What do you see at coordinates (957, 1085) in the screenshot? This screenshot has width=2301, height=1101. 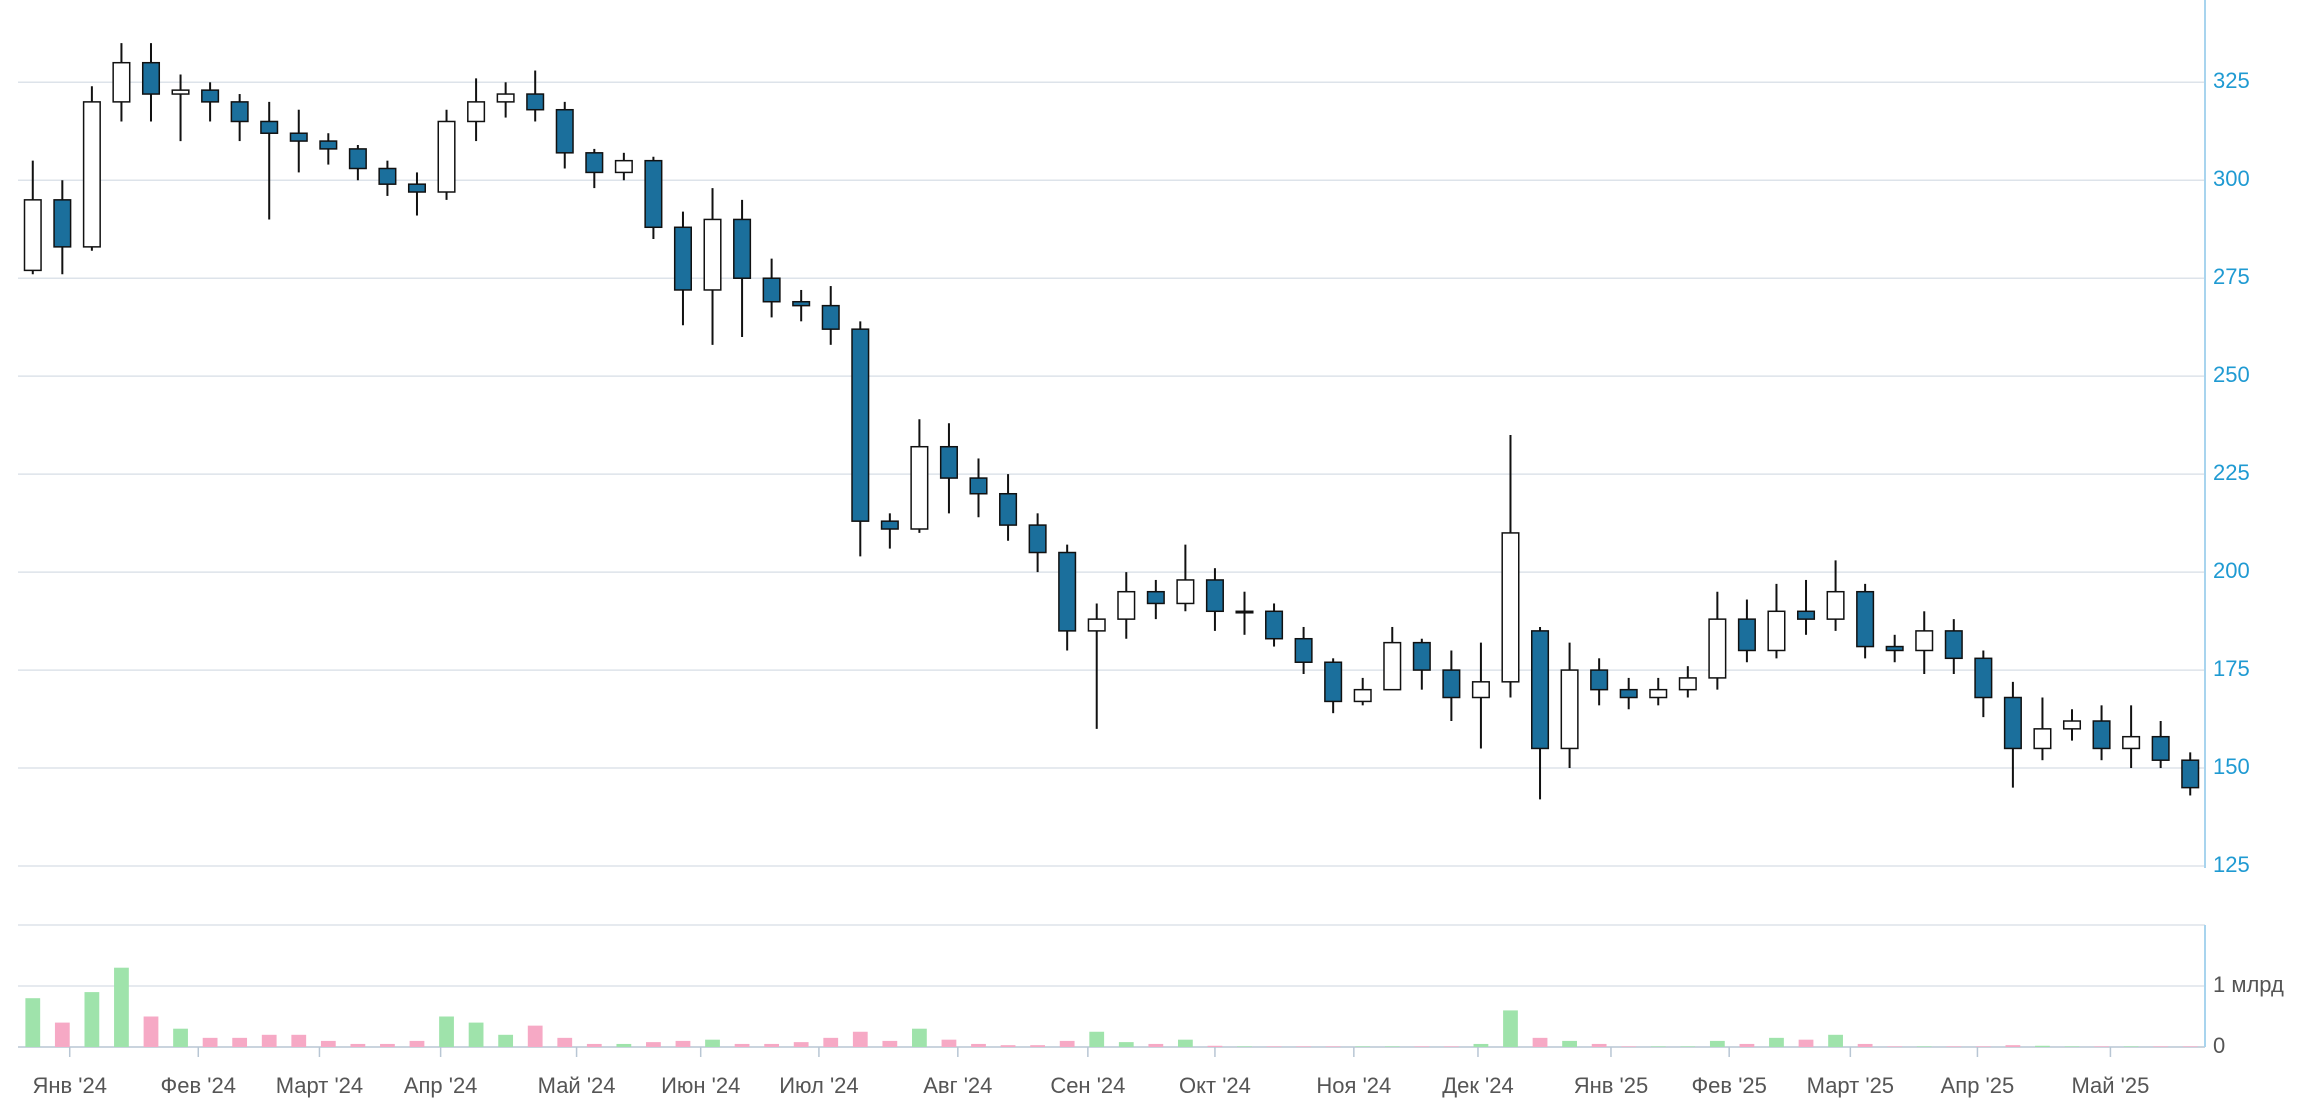 I see `x-tick-label: Авг '24` at bounding box center [957, 1085].